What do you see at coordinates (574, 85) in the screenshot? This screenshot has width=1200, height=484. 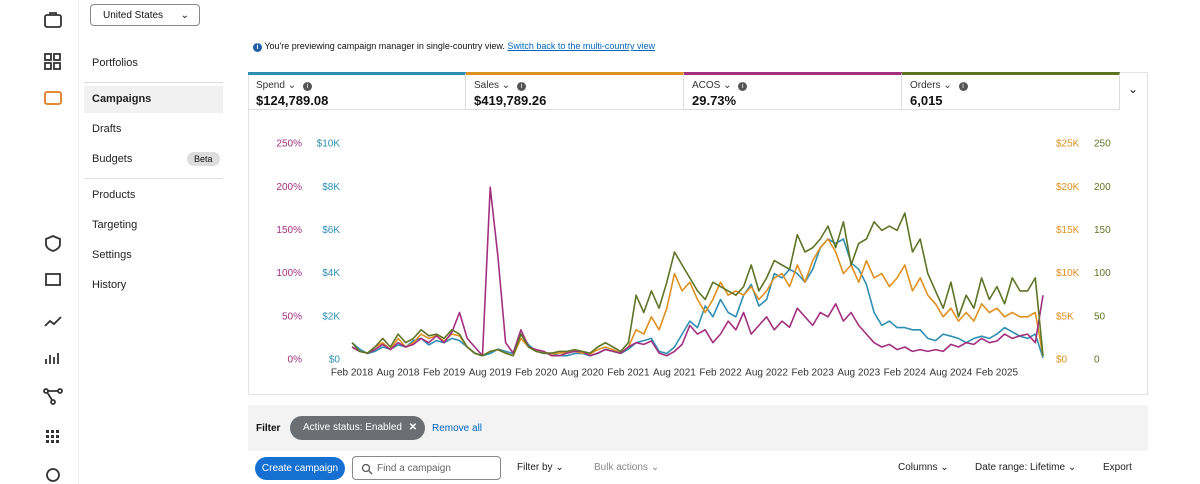 I see `metric-name: Sales ⌄ i` at bounding box center [574, 85].